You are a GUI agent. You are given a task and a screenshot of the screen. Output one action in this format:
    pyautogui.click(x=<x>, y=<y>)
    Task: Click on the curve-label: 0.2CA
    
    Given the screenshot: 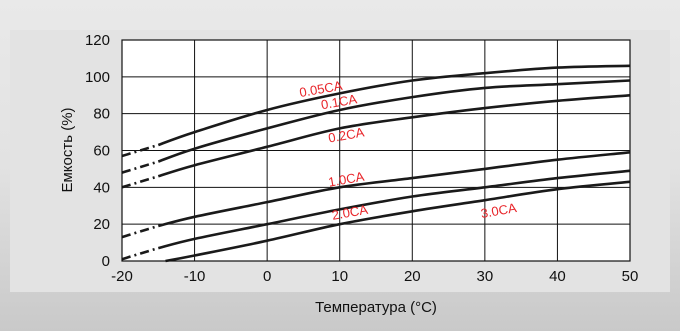 What is the action you would take?
    pyautogui.click(x=346, y=134)
    